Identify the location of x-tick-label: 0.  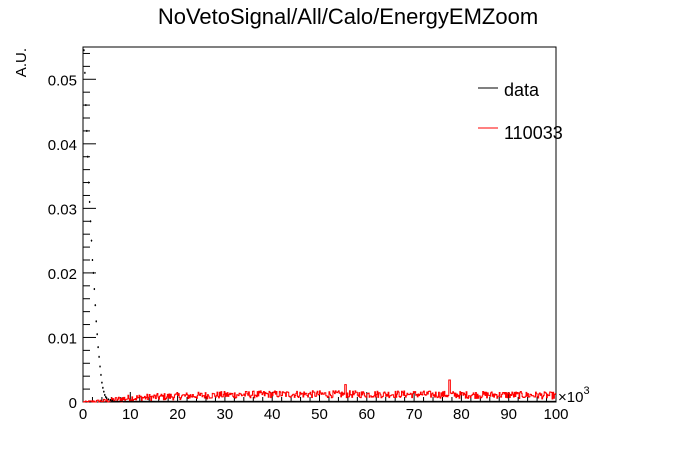
(83, 414).